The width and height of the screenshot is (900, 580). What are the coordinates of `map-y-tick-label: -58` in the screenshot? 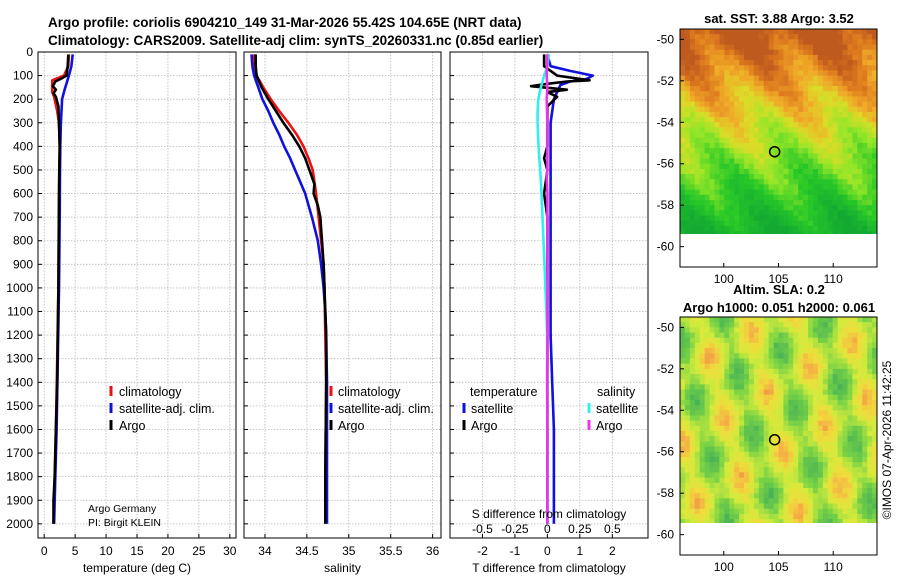 It's located at (666, 493).